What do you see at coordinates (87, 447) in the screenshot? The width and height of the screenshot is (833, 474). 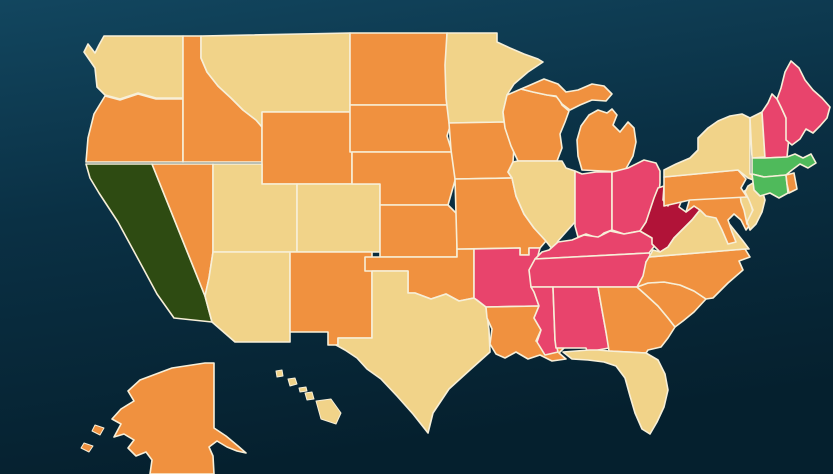 I see `state-ak-isl-2: Alaska island` at bounding box center [87, 447].